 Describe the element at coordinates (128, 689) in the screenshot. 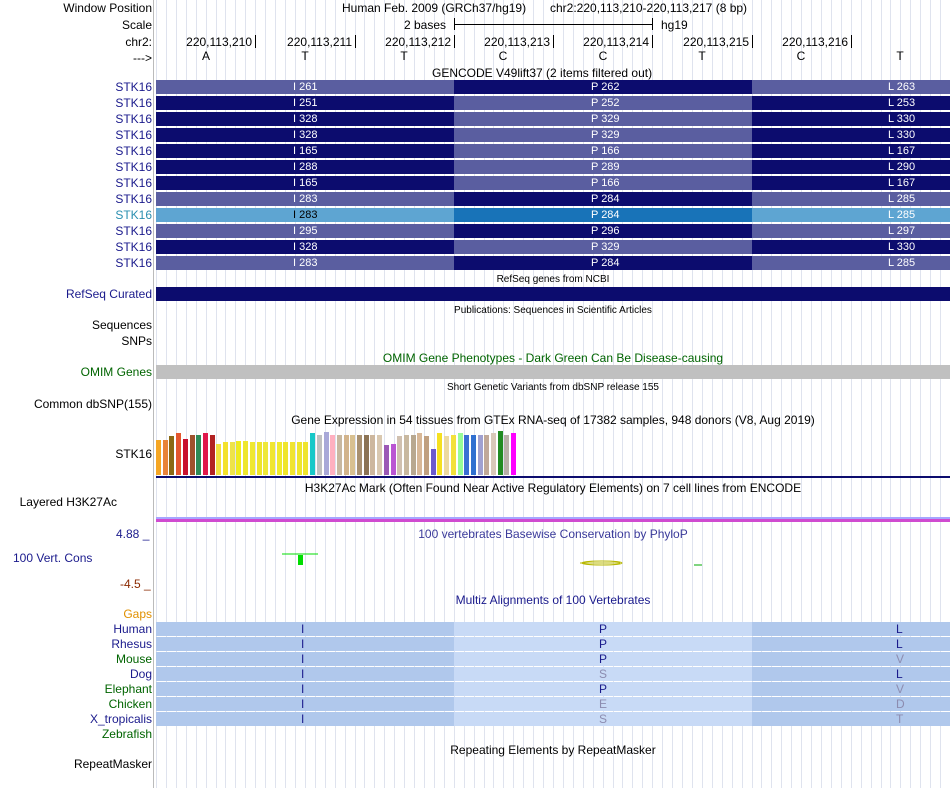

I see `multiz-species-label: Elephant` at that location.